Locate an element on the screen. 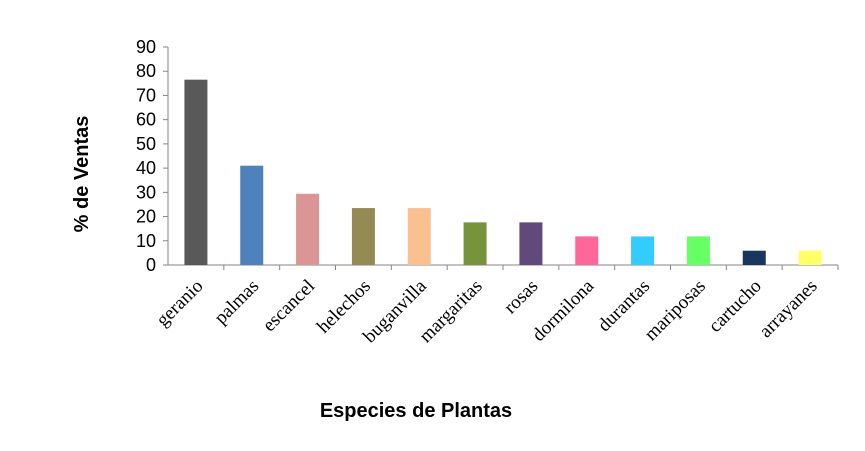  bar-dormilona is located at coordinates (587, 250).